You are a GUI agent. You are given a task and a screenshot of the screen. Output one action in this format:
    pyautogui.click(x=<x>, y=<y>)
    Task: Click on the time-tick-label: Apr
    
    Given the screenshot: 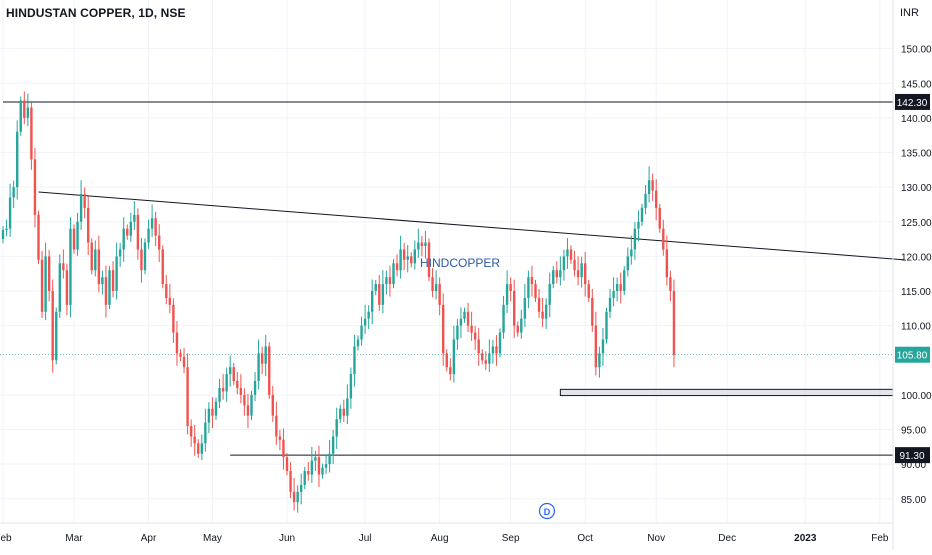 What is the action you would take?
    pyautogui.click(x=149, y=538)
    